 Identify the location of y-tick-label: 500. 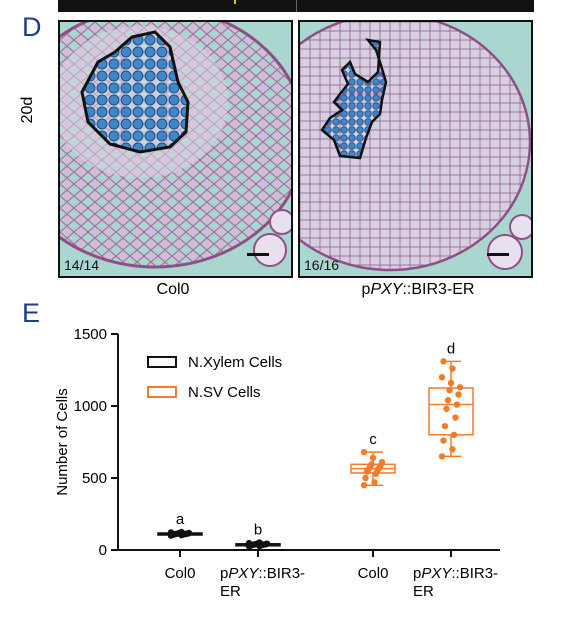
(94, 478).